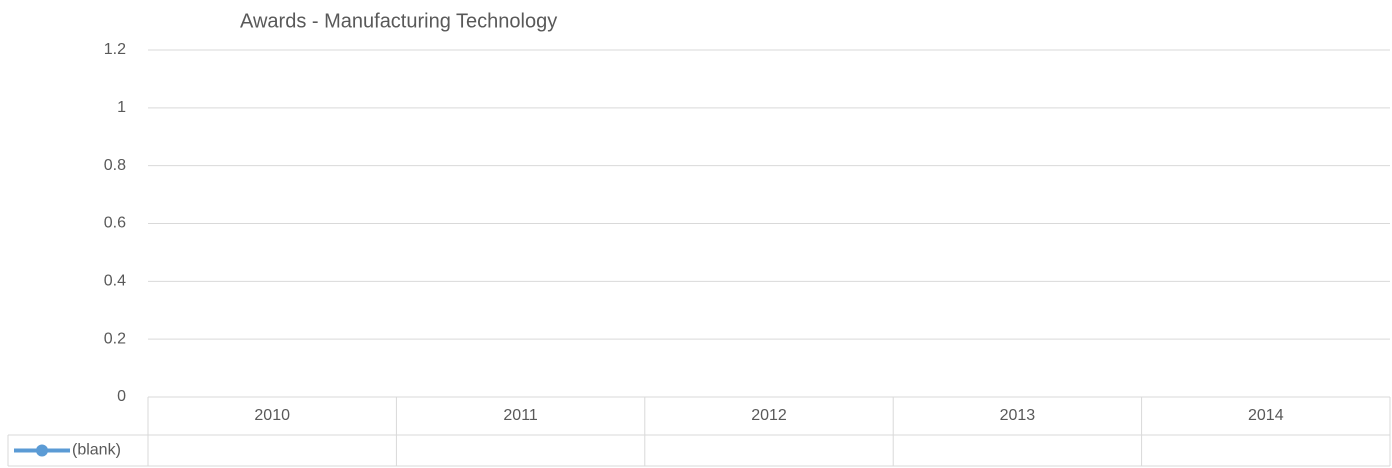 This screenshot has width=1392, height=468. What do you see at coordinates (115, 49) in the screenshot?
I see `y-tick-label: 1.2` at bounding box center [115, 49].